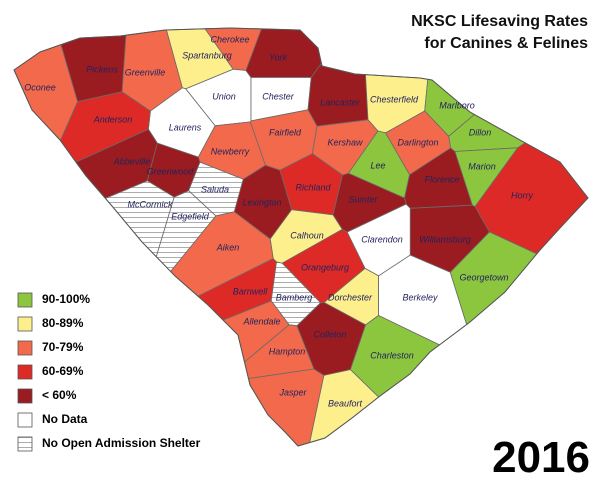  Describe the element at coordinates (228, 247) in the screenshot. I see `county-label: Aiken` at that location.